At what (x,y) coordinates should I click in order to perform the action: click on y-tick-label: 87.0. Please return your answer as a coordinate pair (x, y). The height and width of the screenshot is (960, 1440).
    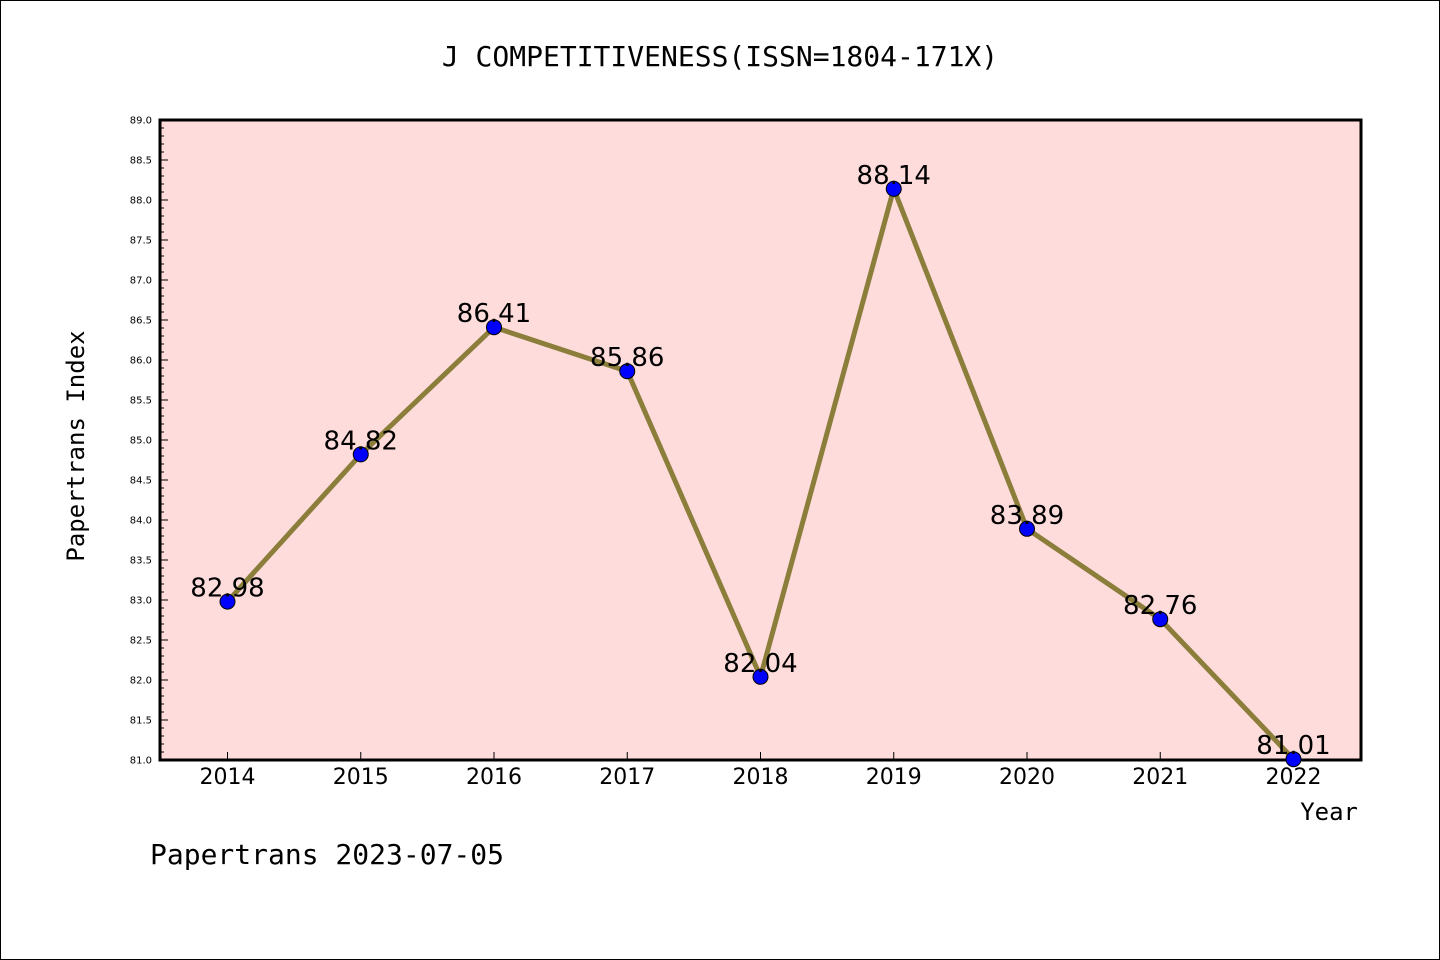
    Looking at the image, I should click on (141, 281).